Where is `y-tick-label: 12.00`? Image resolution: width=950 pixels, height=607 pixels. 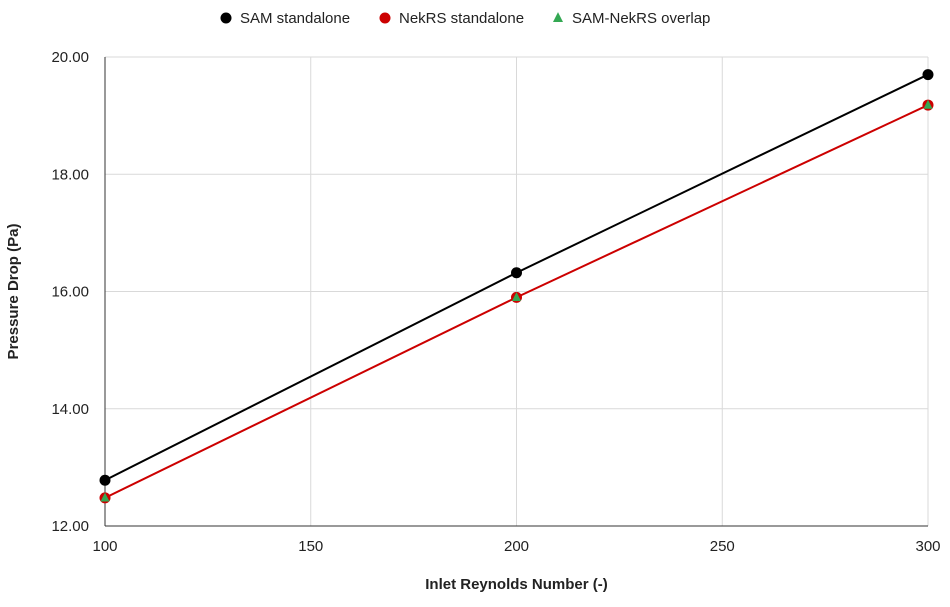
y-tick-label: 12.00 is located at coordinates (70, 526).